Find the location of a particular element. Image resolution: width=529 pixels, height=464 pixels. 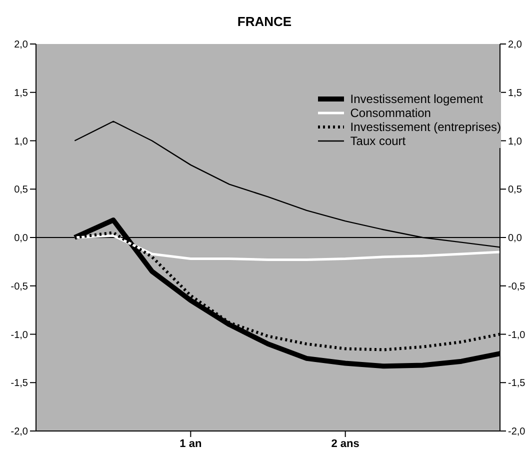

y2-tick-label: -1,0 is located at coordinates (517, 335).